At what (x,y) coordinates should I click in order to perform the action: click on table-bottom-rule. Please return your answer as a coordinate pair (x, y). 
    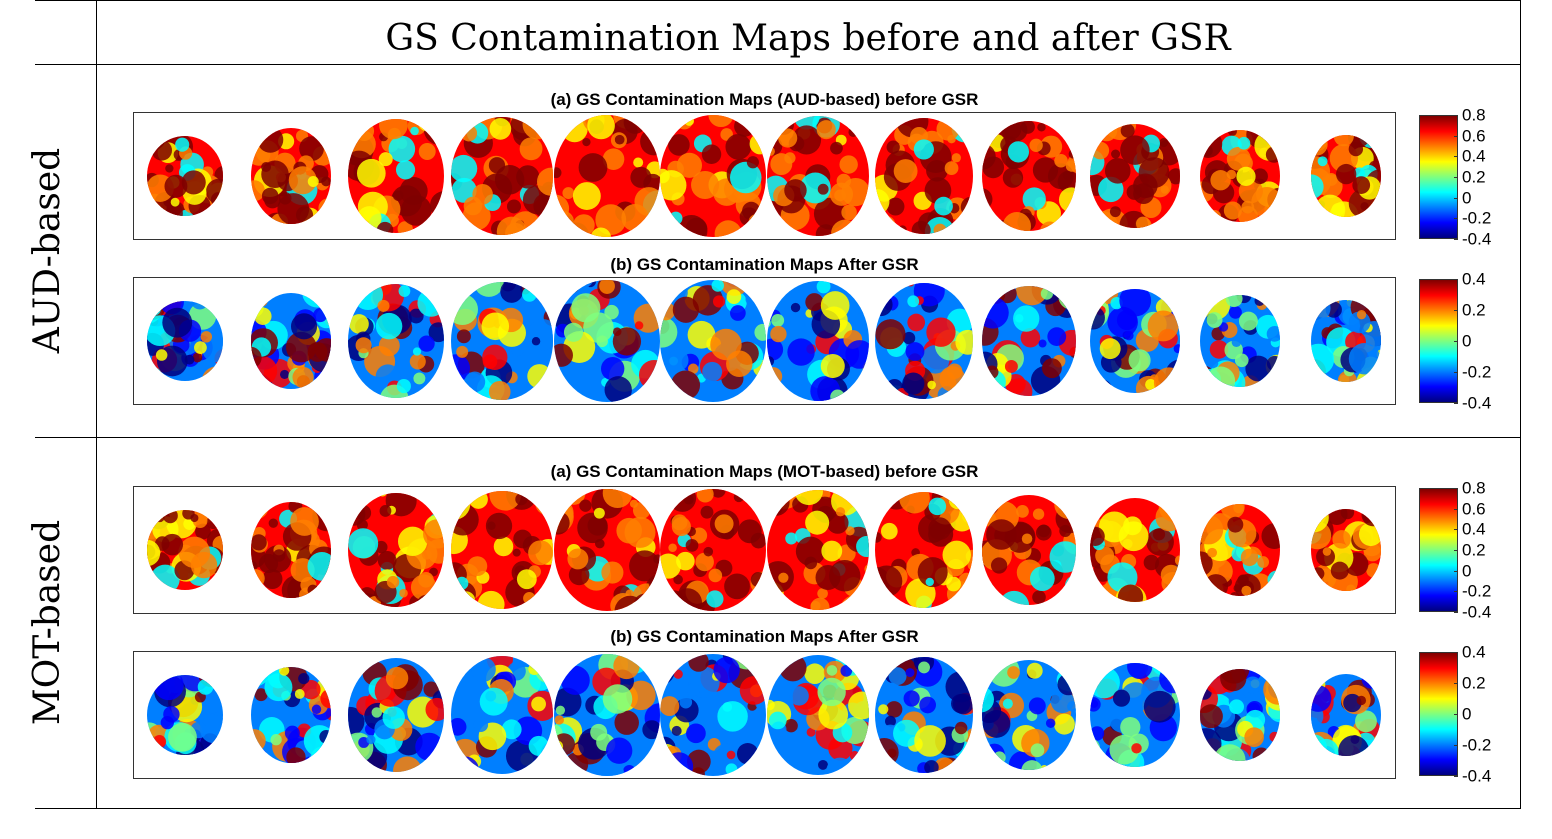
    Looking at the image, I should click on (778, 808).